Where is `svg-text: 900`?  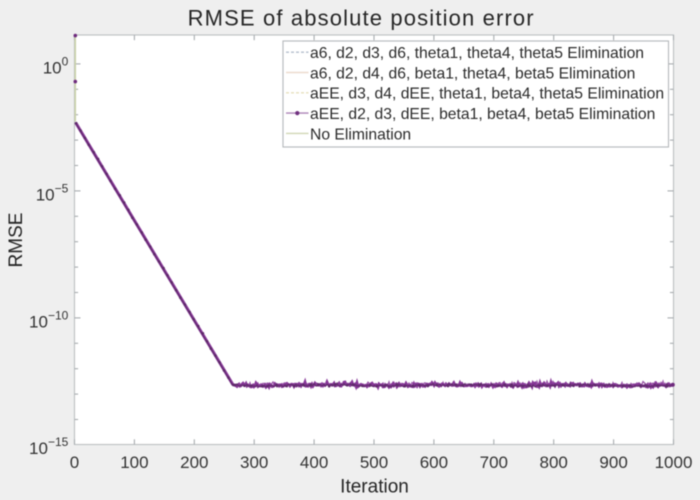
svg-text: 900 is located at coordinates (613, 462).